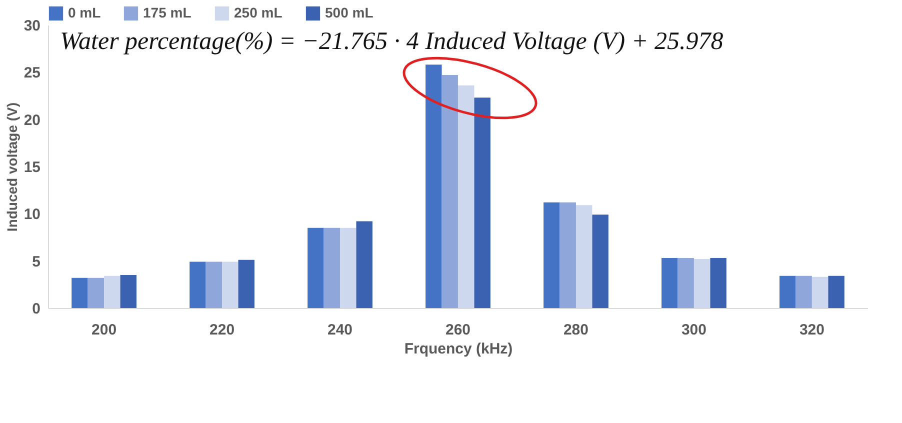  Describe the element at coordinates (458, 349) in the screenshot. I see `x-axis-title: Frquency (kHz)` at that location.